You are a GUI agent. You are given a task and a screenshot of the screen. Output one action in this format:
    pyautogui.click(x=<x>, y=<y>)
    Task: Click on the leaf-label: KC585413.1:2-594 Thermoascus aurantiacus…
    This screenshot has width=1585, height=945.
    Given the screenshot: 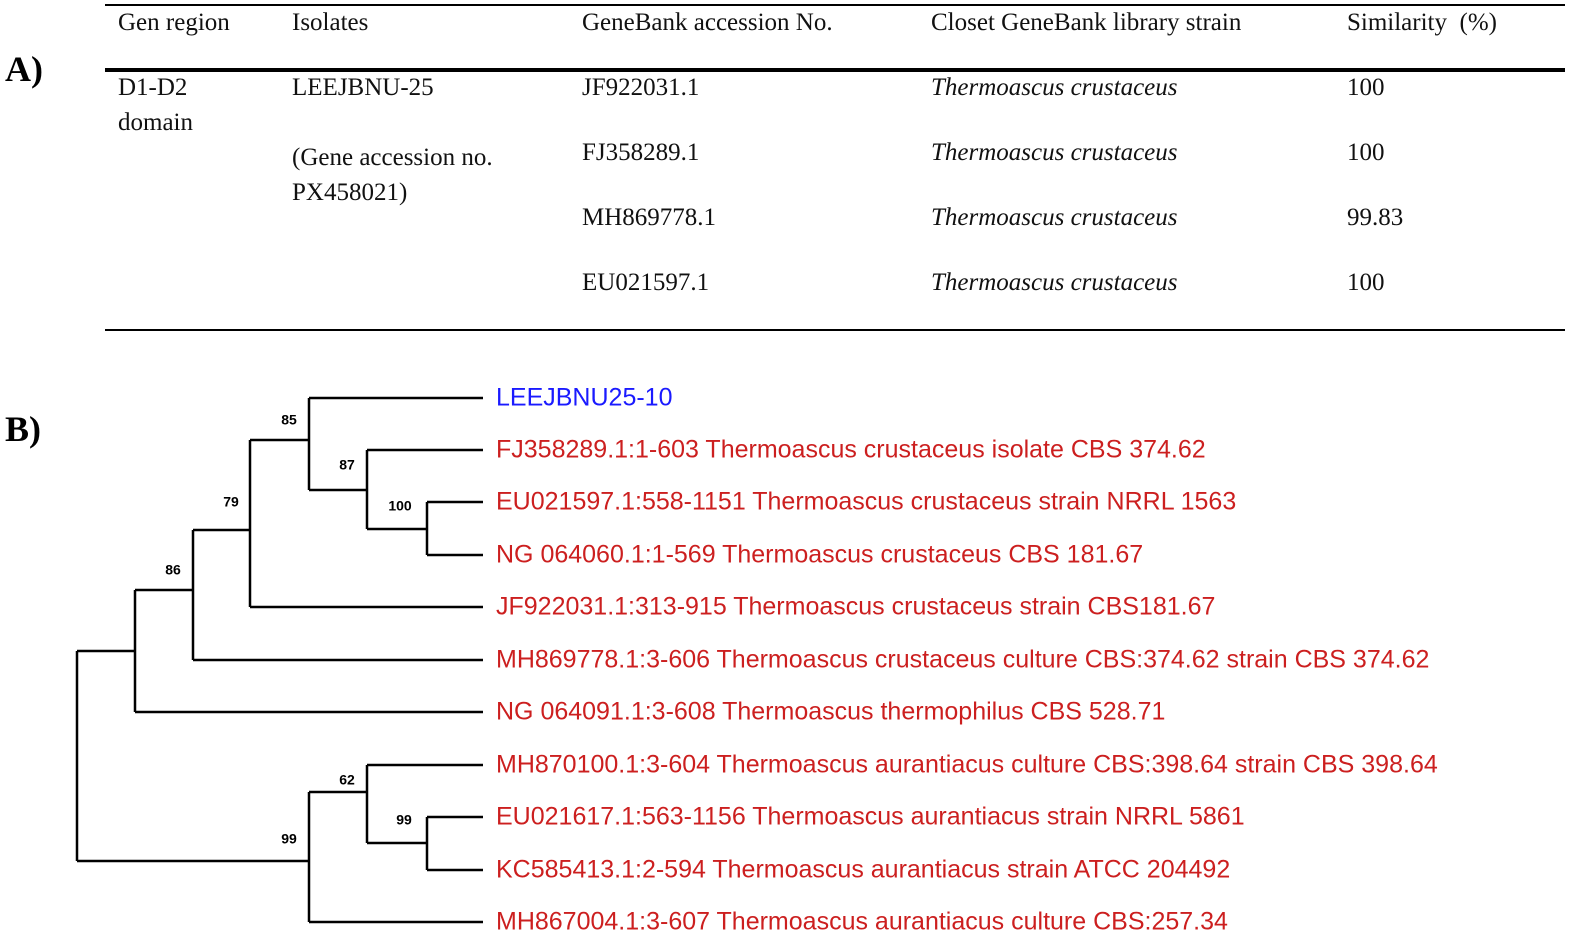 What is the action you would take?
    pyautogui.click(x=863, y=870)
    